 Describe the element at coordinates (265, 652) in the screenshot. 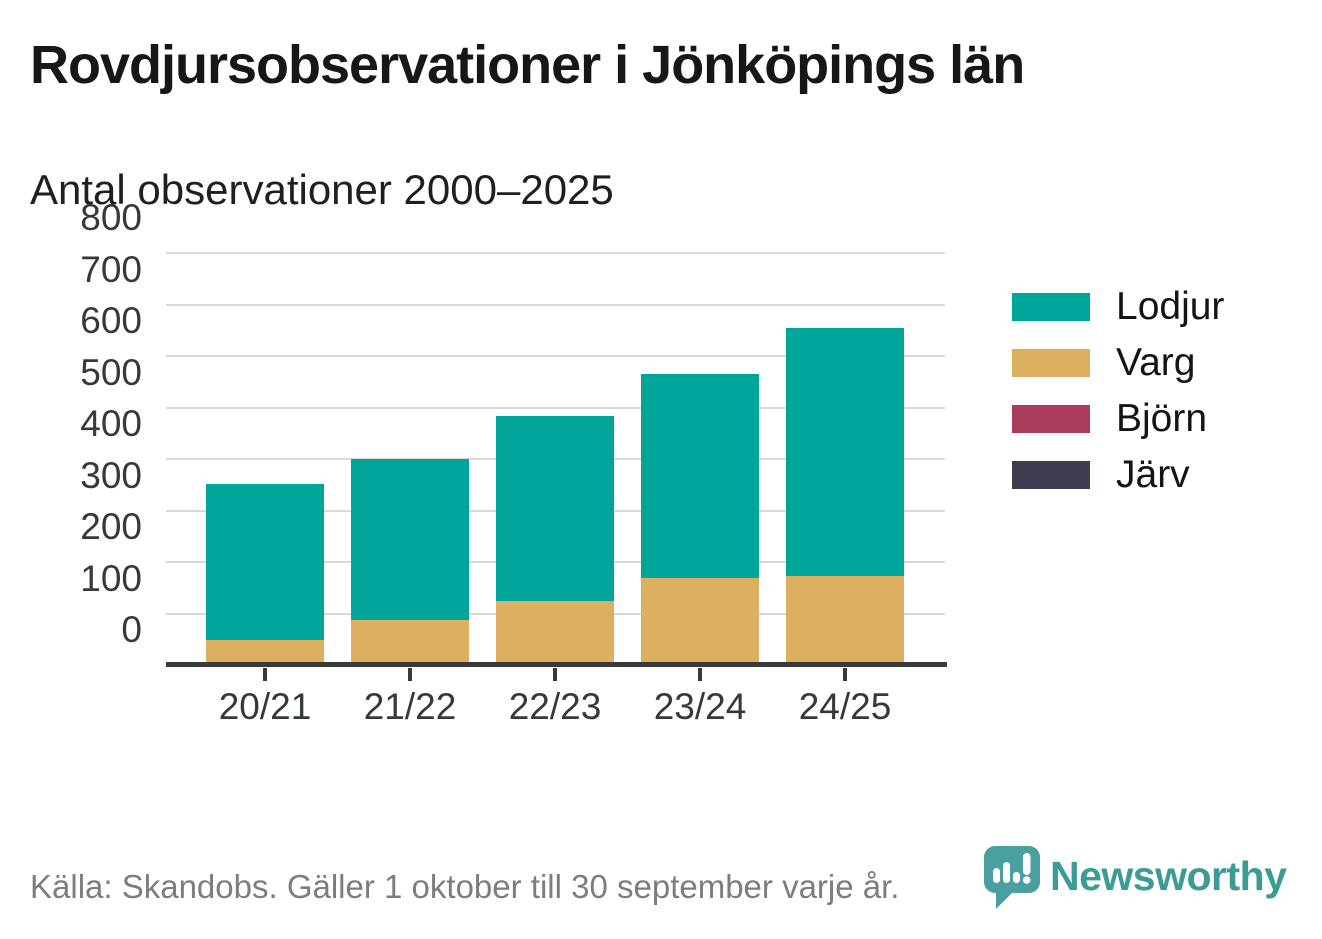

I see `bar-segment-varg-20/21` at that location.